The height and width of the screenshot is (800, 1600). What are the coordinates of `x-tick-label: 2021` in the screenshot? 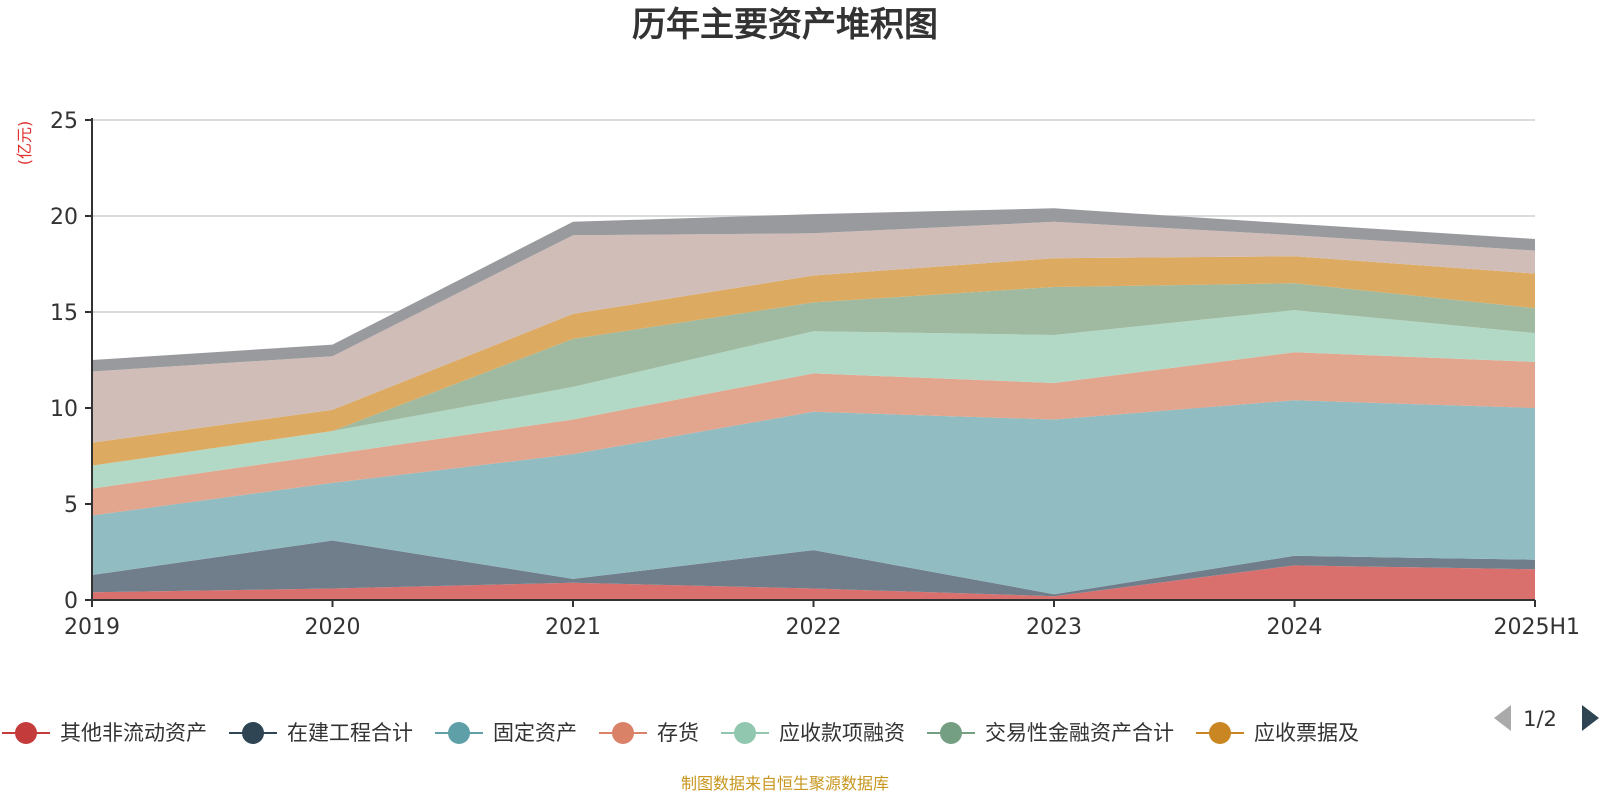 It's located at (573, 627).